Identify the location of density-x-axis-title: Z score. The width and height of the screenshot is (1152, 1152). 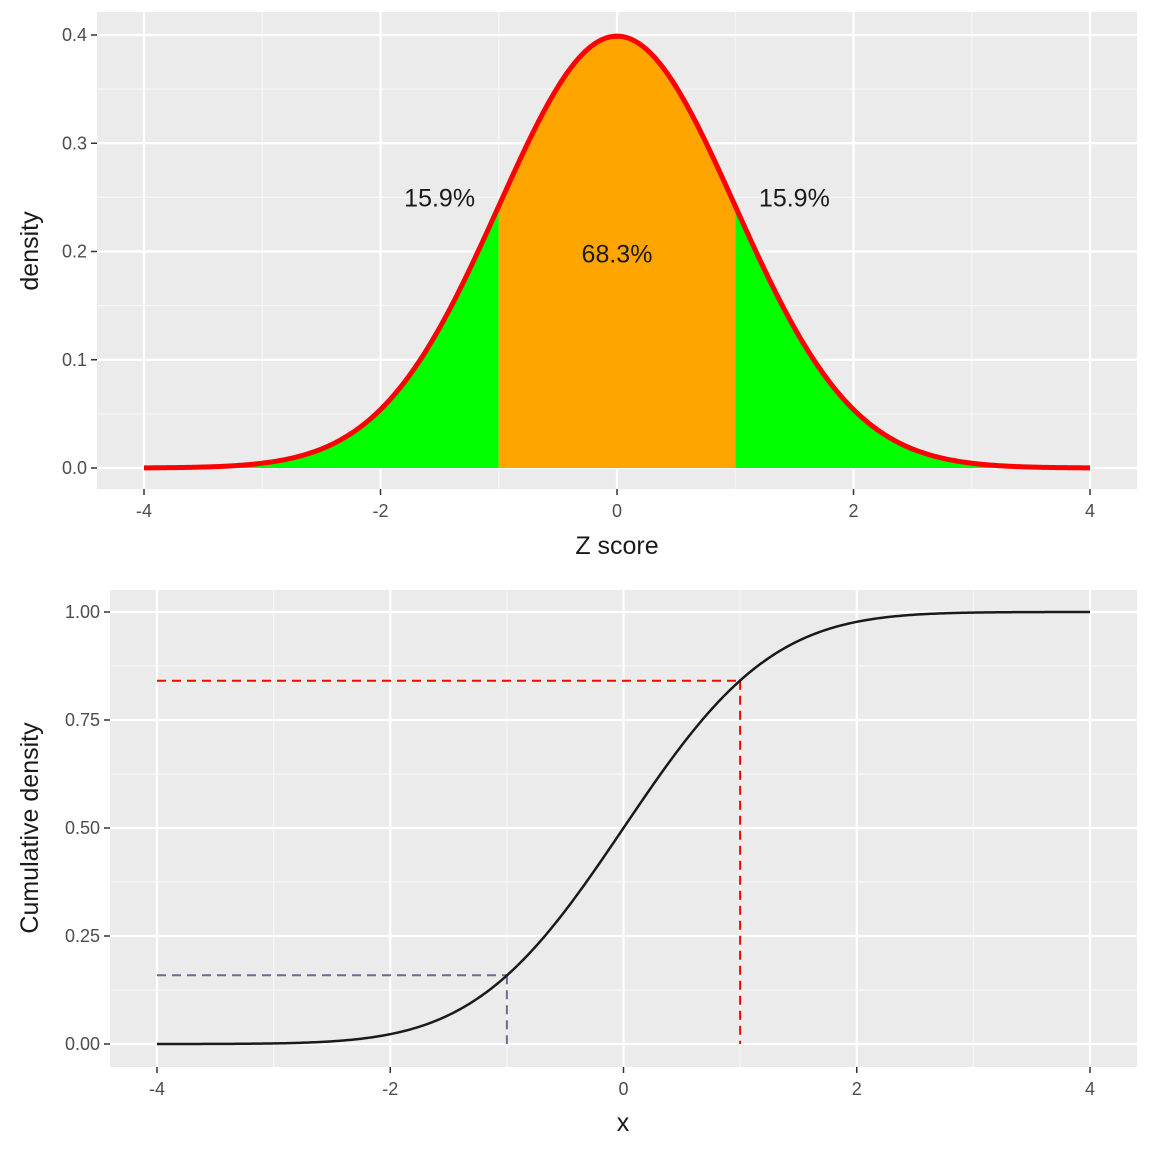
(616, 546).